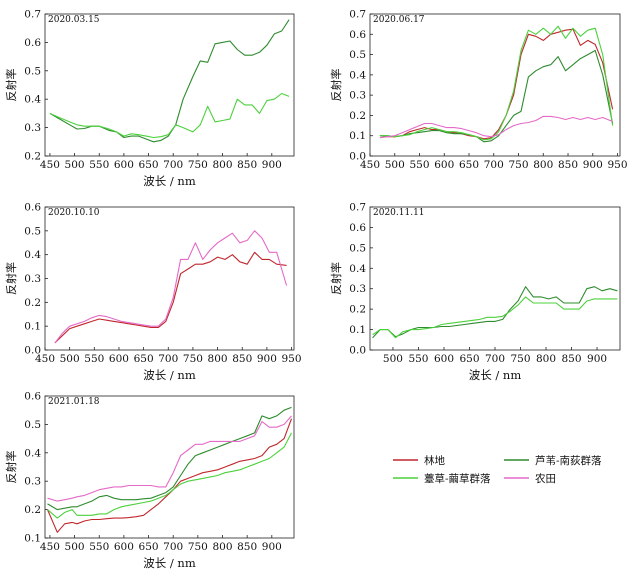 The width and height of the screenshot is (629, 576). I want to click on panel-title: 2020.10.10, so click(74, 213).